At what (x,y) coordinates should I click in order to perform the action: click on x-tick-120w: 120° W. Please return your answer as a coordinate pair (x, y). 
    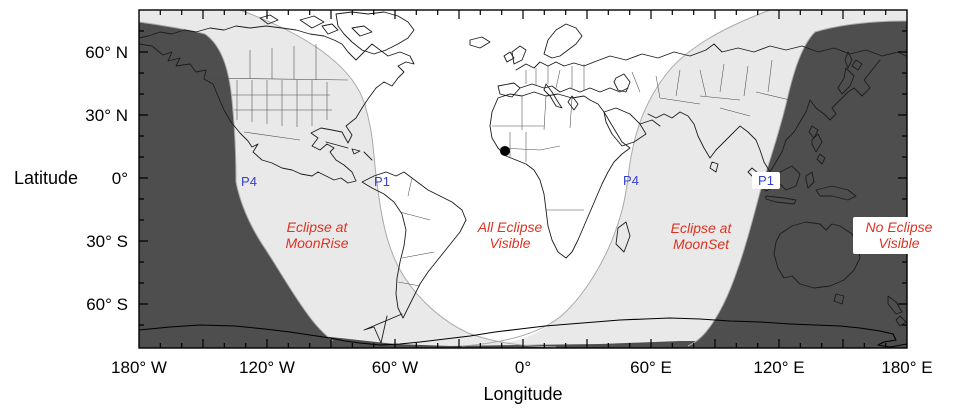
    Looking at the image, I should click on (267, 367).